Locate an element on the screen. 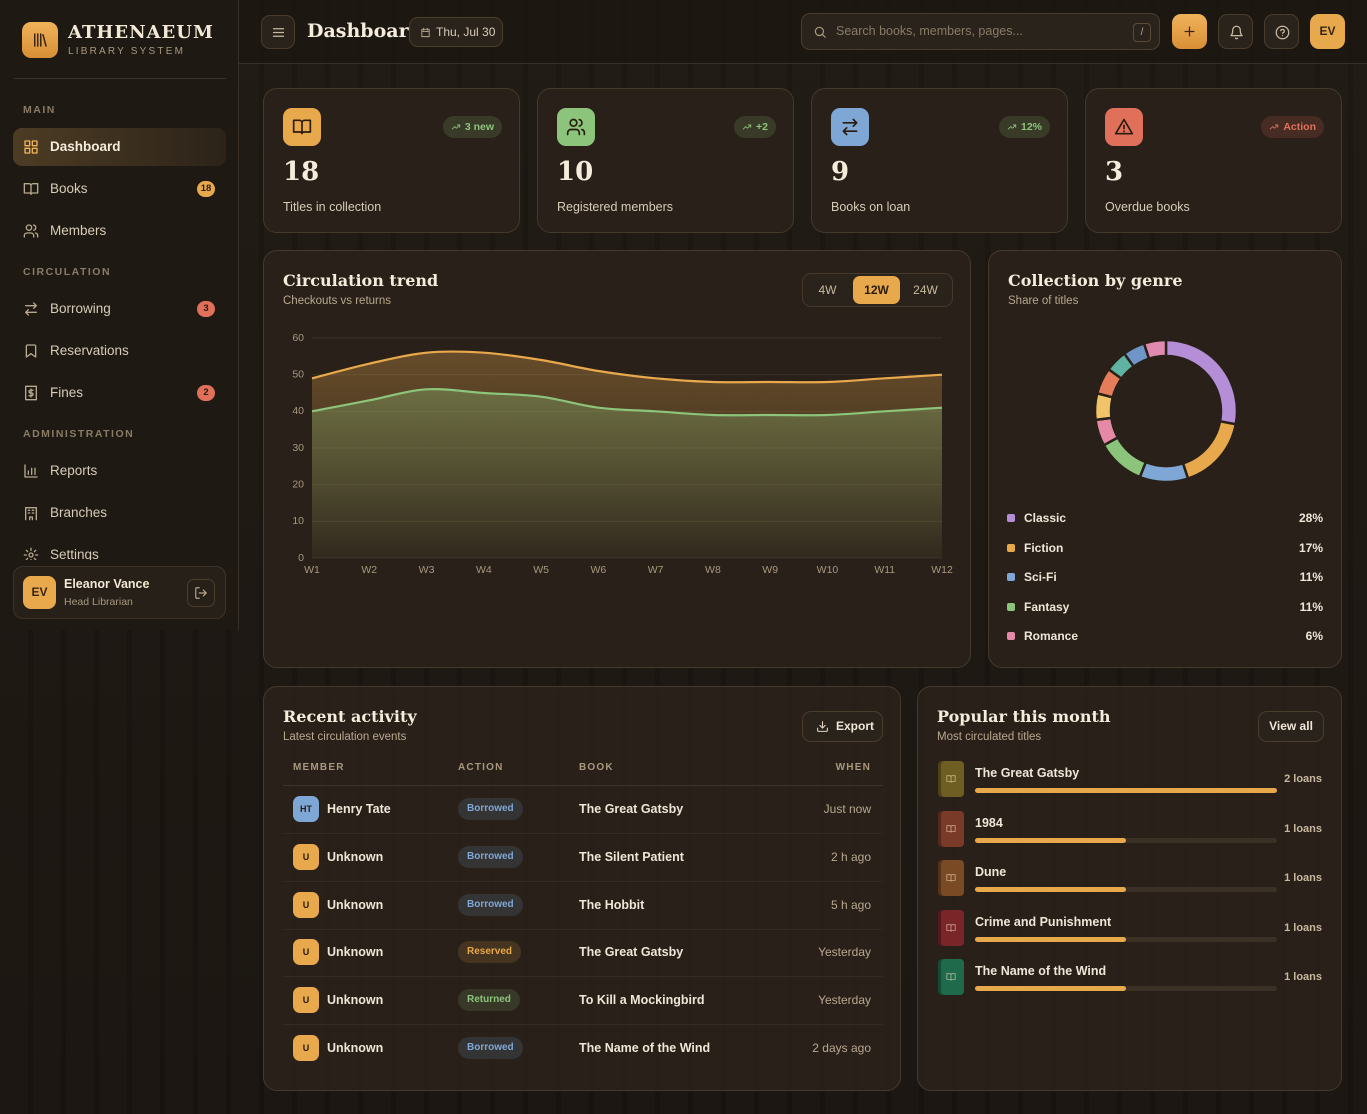 The width and height of the screenshot is (1367, 1114). x-tick-label: W4 is located at coordinates (484, 570).